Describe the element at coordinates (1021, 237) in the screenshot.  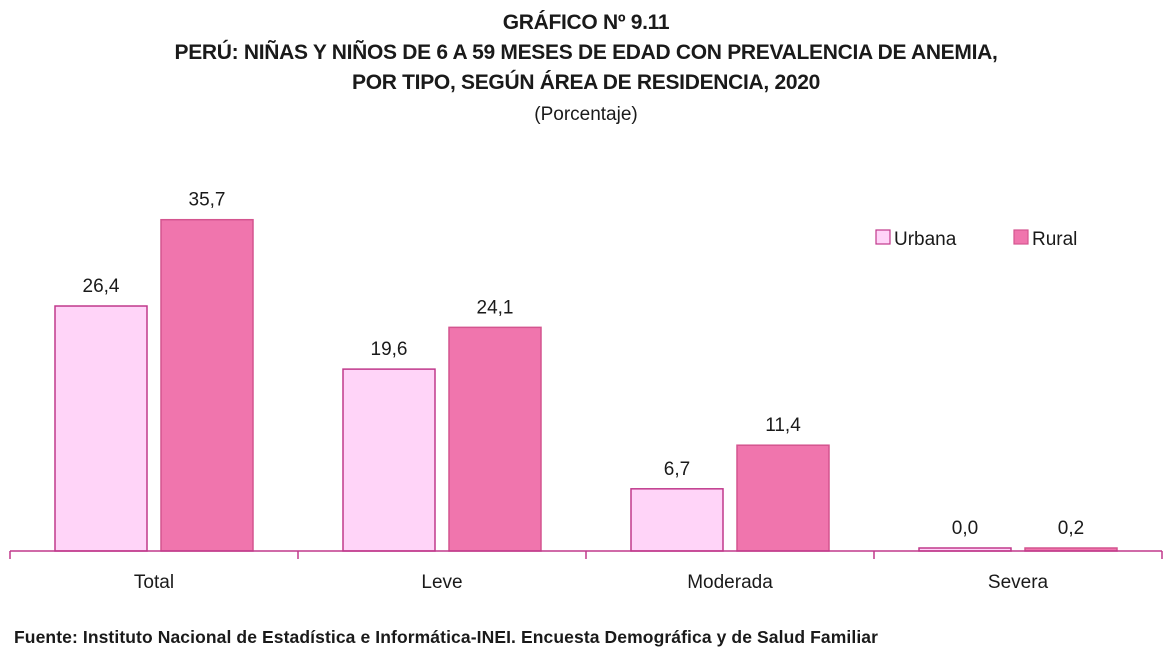
I see `legend-swatch-rural` at that location.